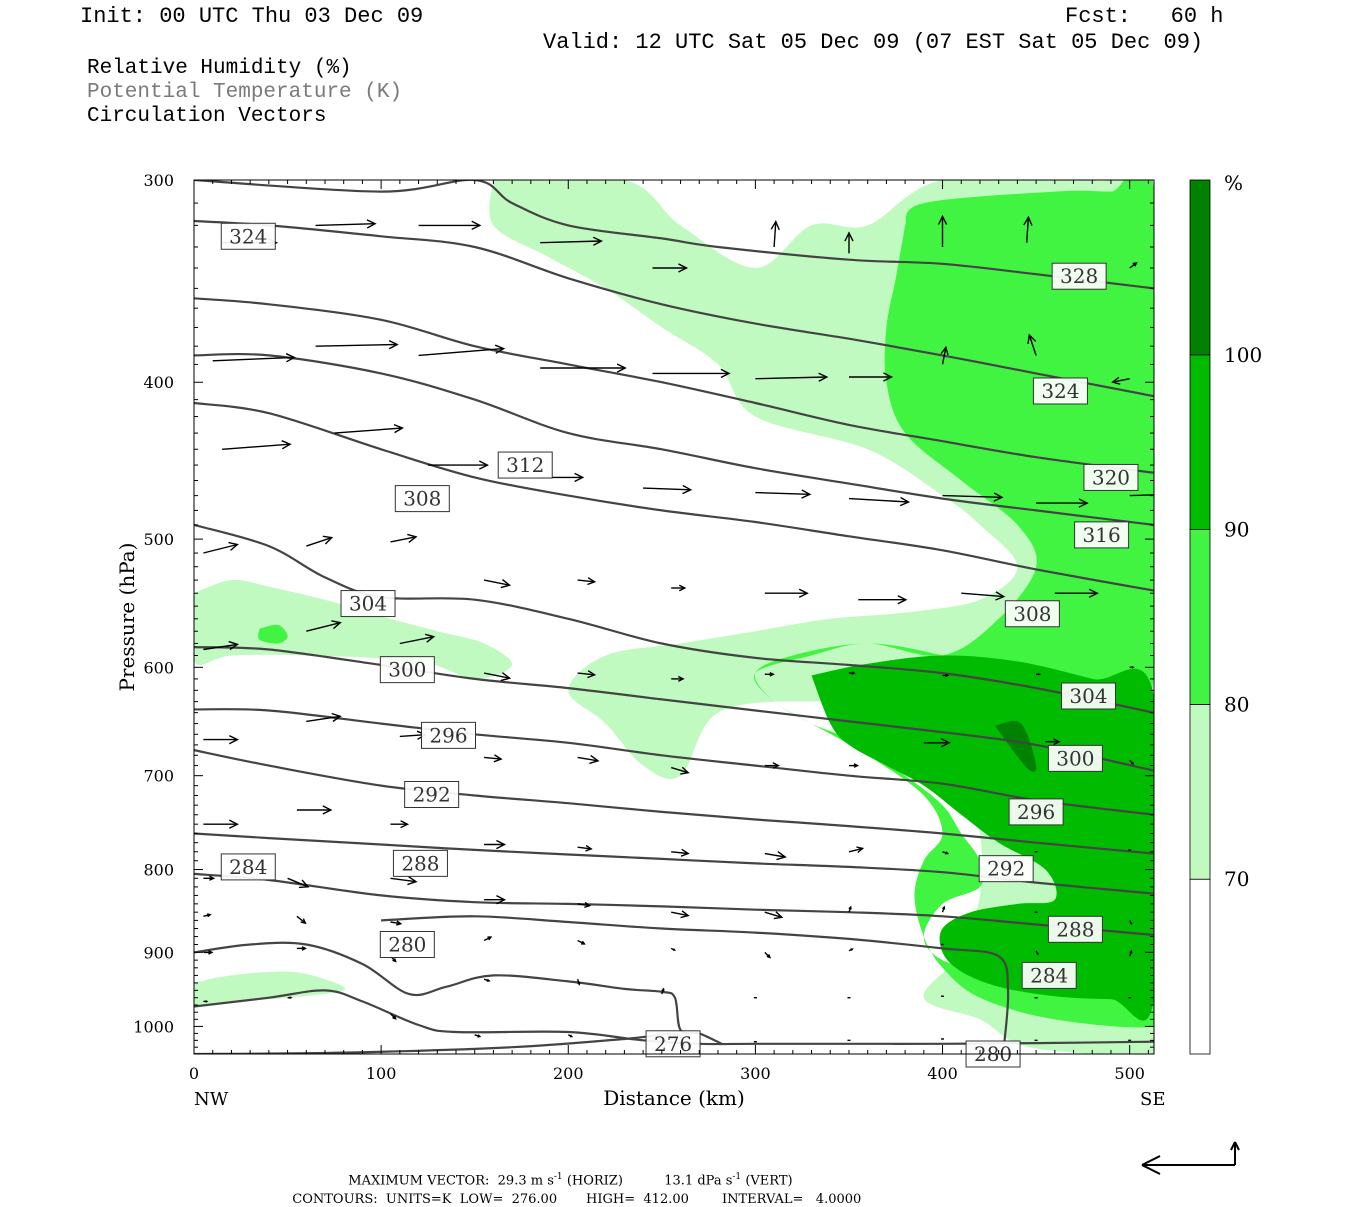  I want to click on contour-label-text: 312, so click(525, 465).